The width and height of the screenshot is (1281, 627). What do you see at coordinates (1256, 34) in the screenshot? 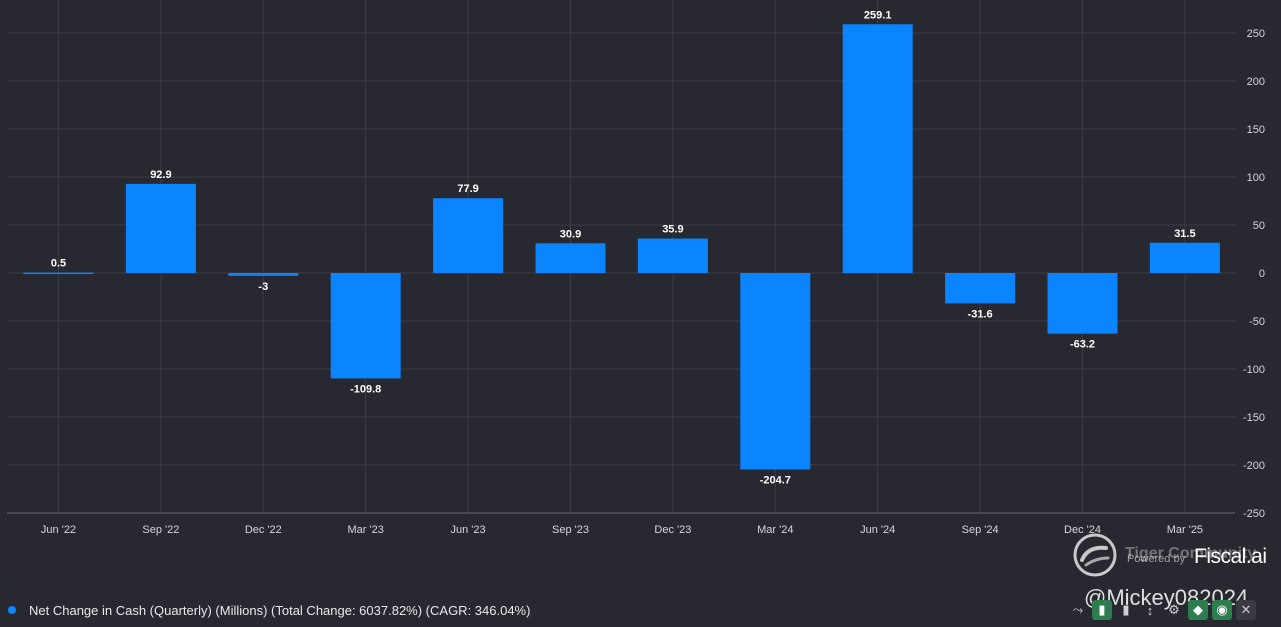
I see `y-tick-label: 250` at bounding box center [1256, 34].